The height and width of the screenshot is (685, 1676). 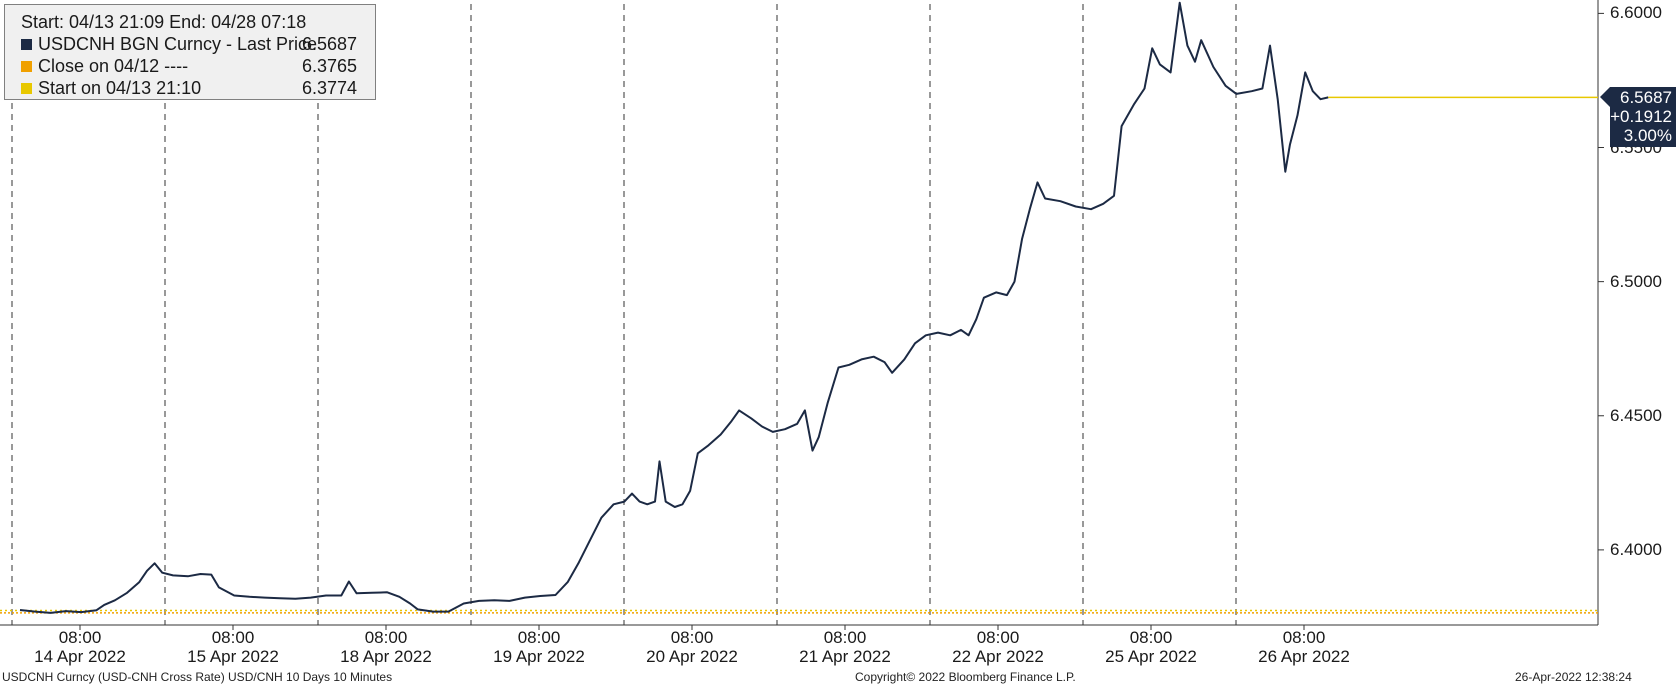 I want to click on x-tick-date: 19 Apr 2022, so click(x=539, y=656).